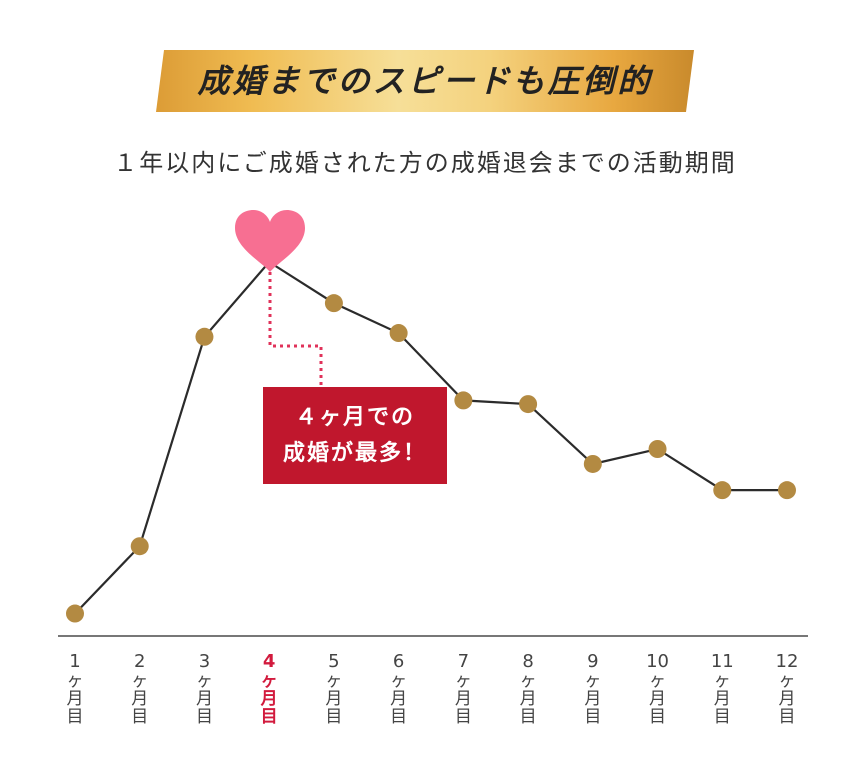 This screenshot has width=850, height=780. Describe the element at coordinates (354, 417) in the screenshot. I see `callout-line-1: ４ヶ月での` at that location.